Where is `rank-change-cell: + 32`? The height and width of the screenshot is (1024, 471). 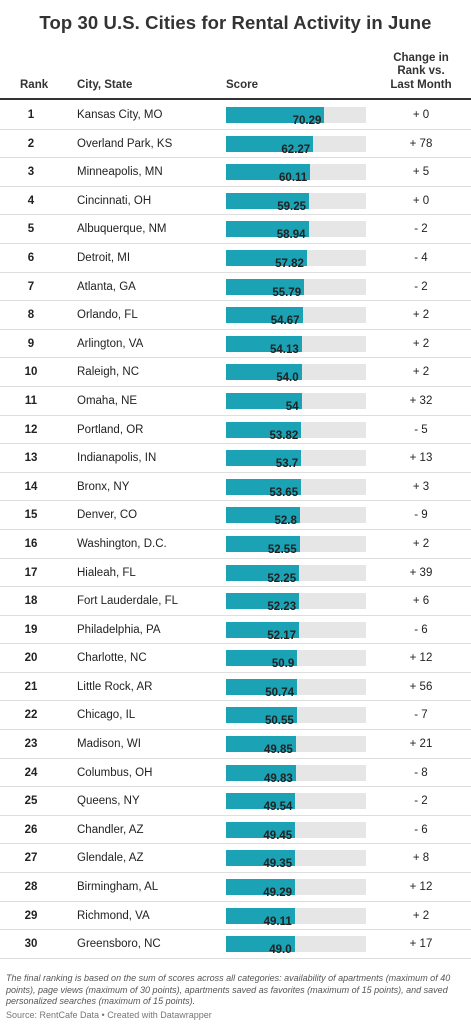 rank-change-cell: + 32 is located at coordinates (421, 400).